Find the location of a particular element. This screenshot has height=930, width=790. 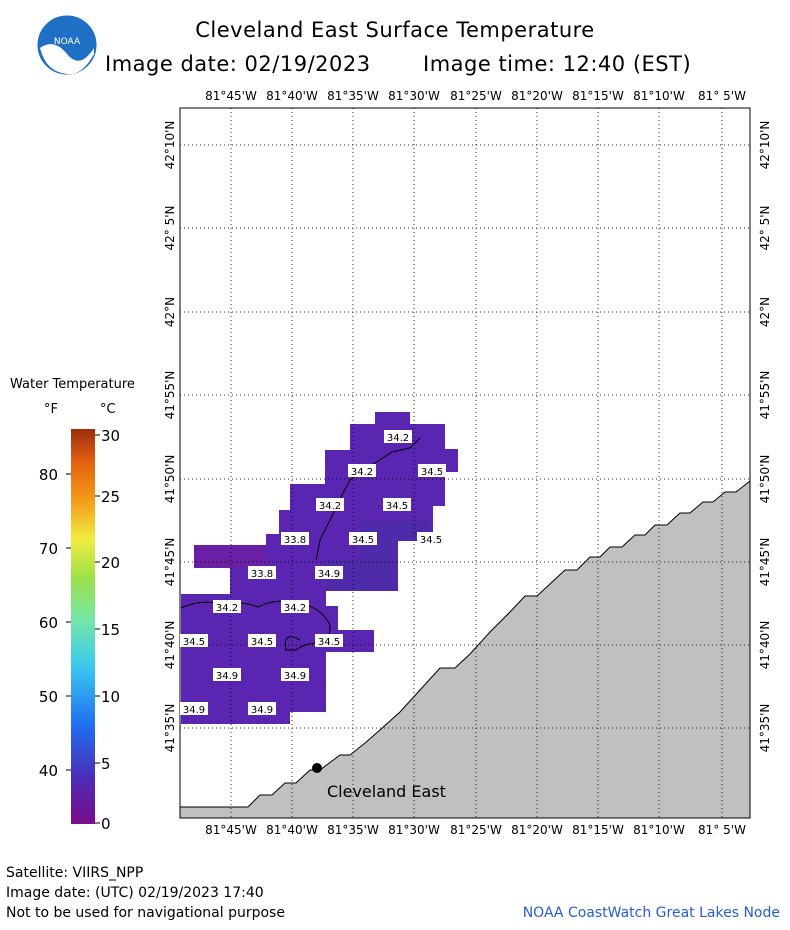

lon-label-bottom: 81° 5'W is located at coordinates (722, 830).